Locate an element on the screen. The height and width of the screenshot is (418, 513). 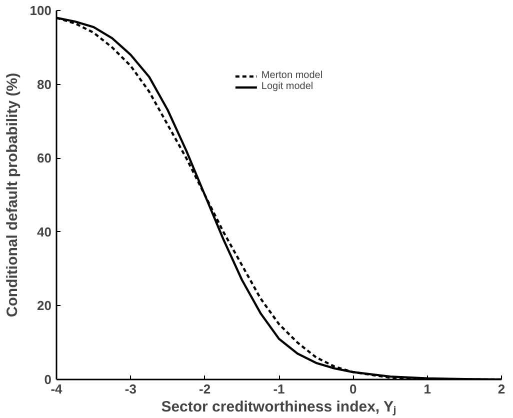
x-tick-label: -1 is located at coordinates (279, 389).